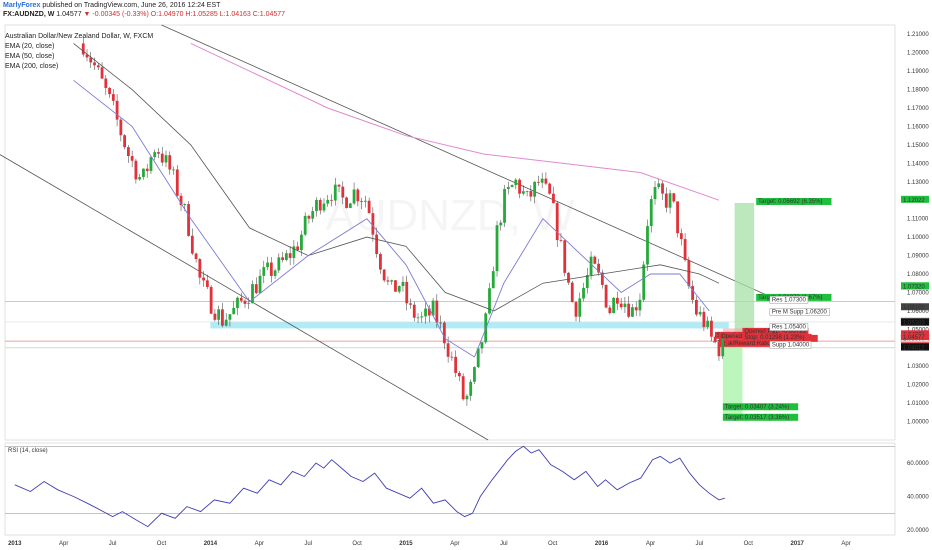 The height and width of the screenshot is (550, 932). What do you see at coordinates (22, 5) in the screenshot?
I see `author-link: MarlyForex` at bounding box center [22, 5].